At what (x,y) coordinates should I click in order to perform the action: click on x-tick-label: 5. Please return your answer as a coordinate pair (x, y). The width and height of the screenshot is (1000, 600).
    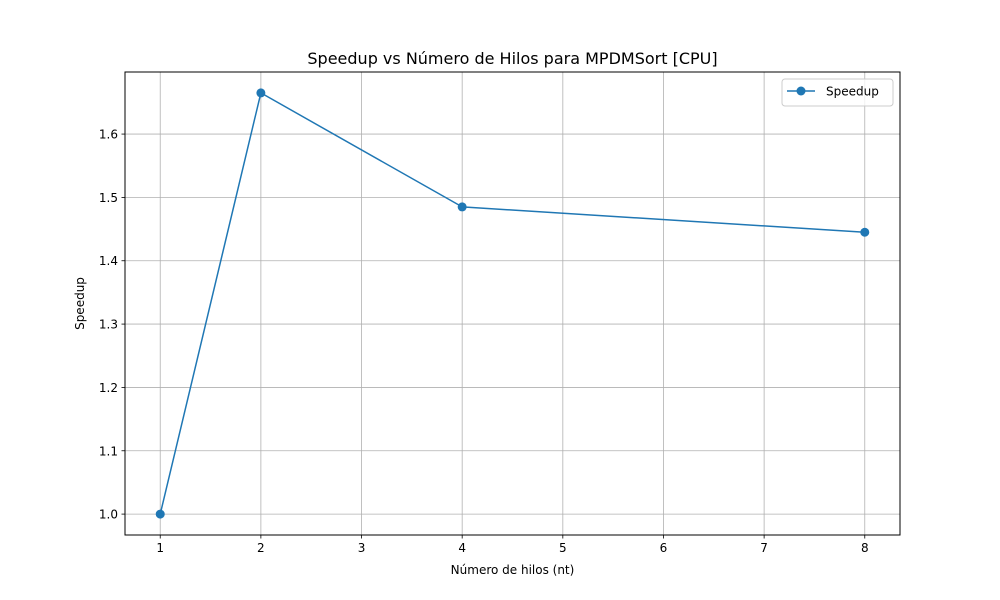
    Looking at the image, I should click on (563, 548).